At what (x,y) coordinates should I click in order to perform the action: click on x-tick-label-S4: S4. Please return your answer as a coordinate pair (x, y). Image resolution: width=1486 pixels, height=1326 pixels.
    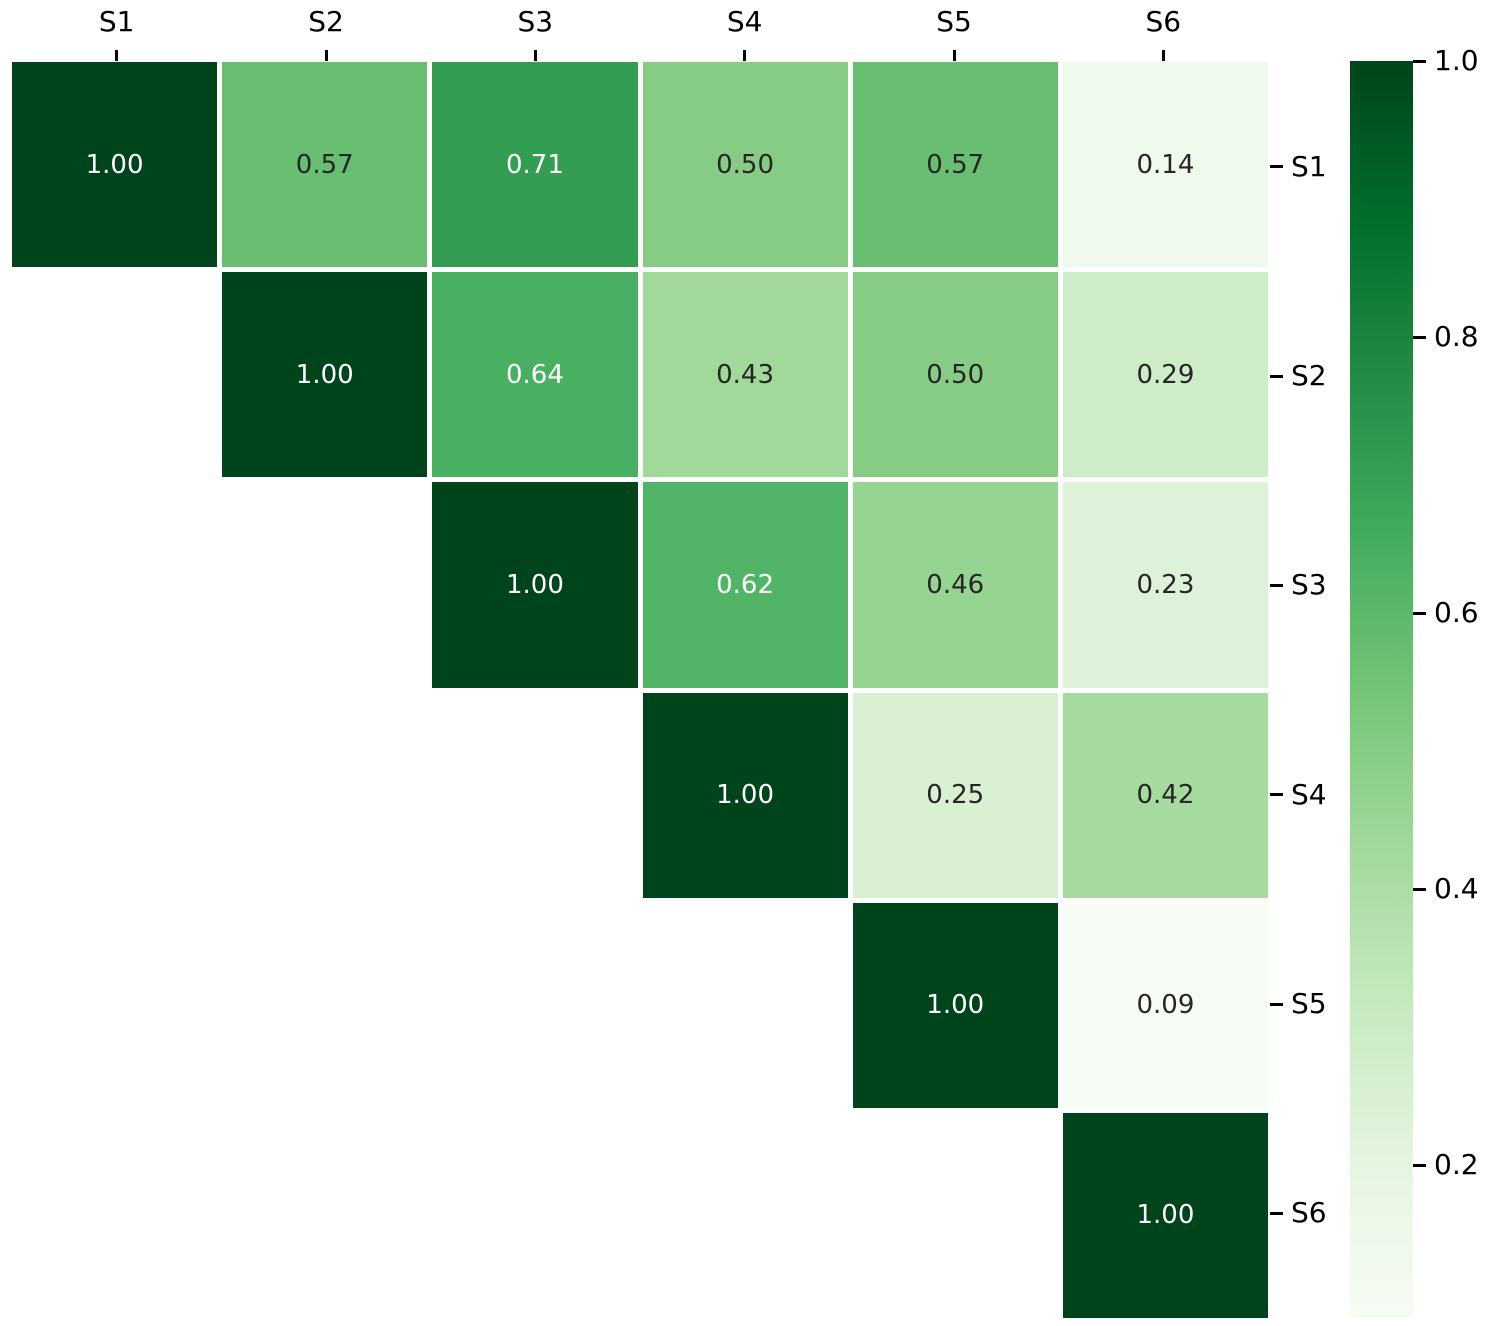
    Looking at the image, I should click on (744, 21).